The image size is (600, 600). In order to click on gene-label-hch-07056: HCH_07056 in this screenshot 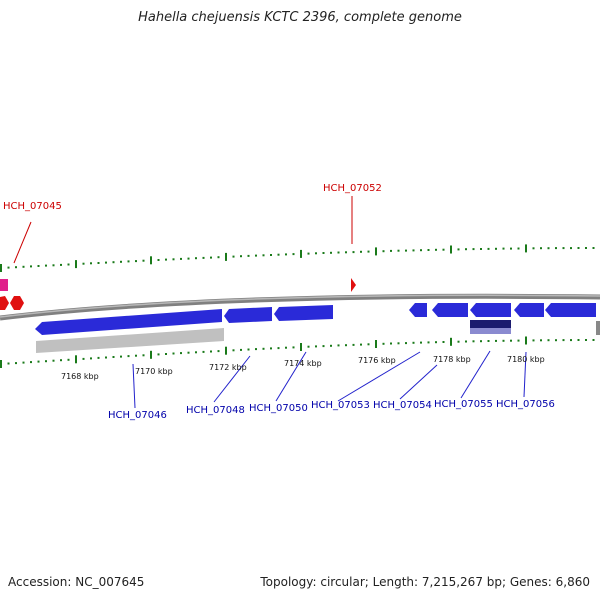, I will do `click(525, 404)`.